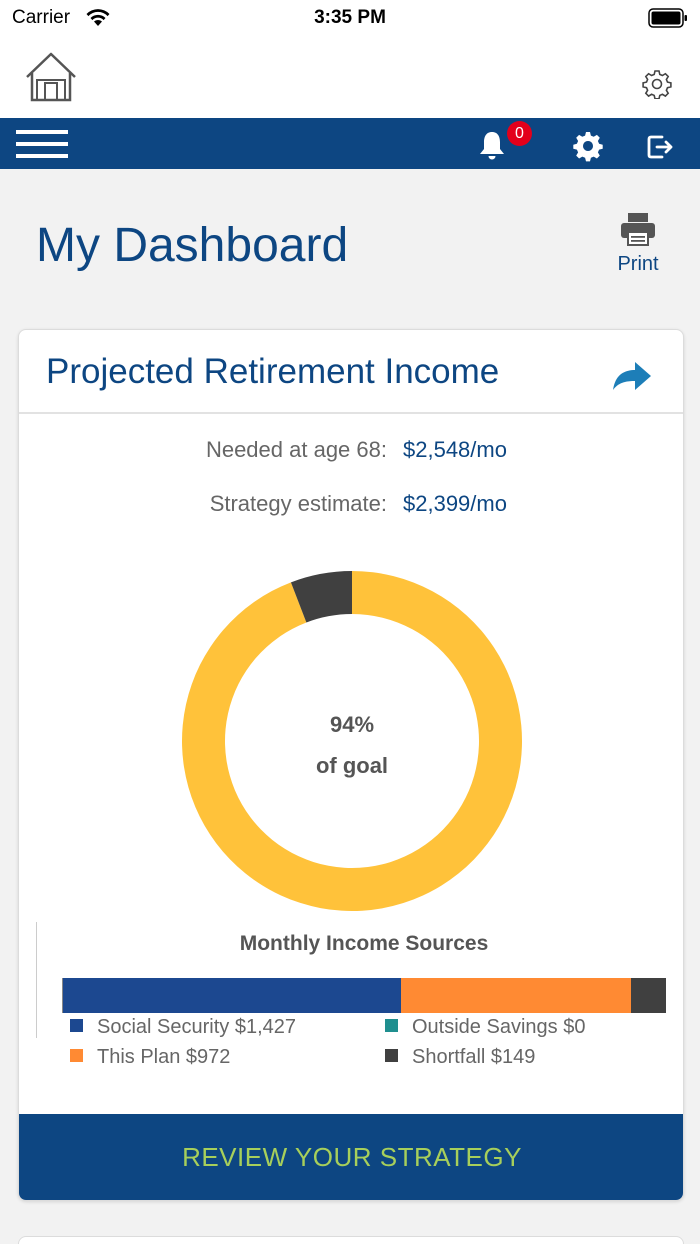 This screenshot has height=1244, width=700. I want to click on wifi-icon, so click(98, 17).